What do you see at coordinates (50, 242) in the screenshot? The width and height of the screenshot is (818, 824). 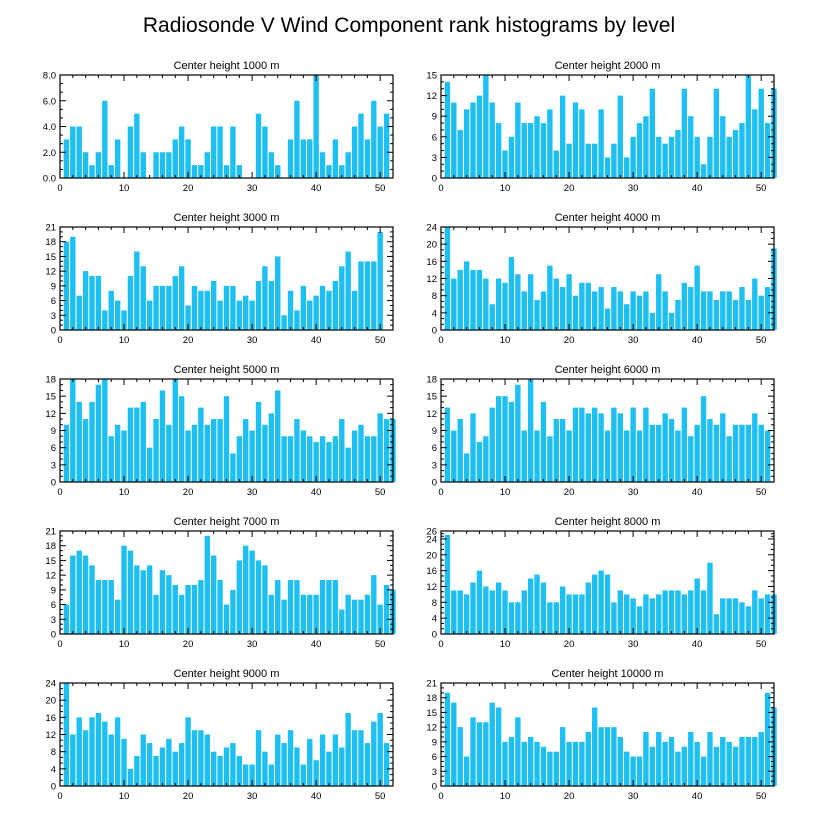 I see `y-tick-label: 18` at bounding box center [50, 242].